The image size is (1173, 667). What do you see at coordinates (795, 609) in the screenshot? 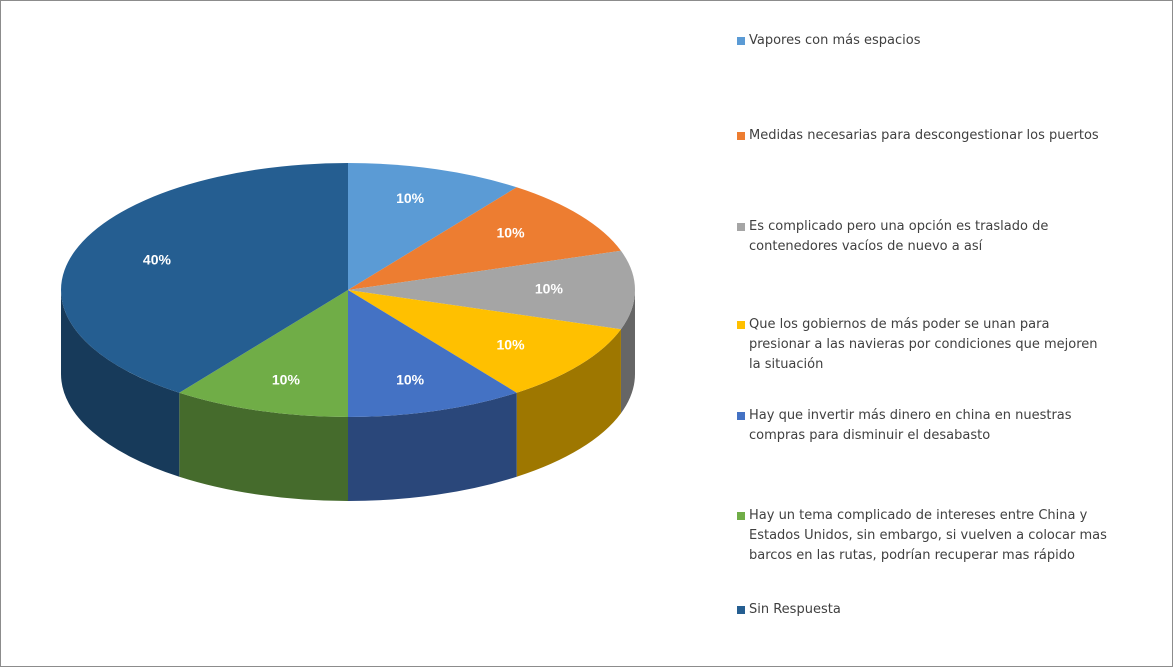
I see `legend-label: Sin Respuesta` at bounding box center [795, 609].